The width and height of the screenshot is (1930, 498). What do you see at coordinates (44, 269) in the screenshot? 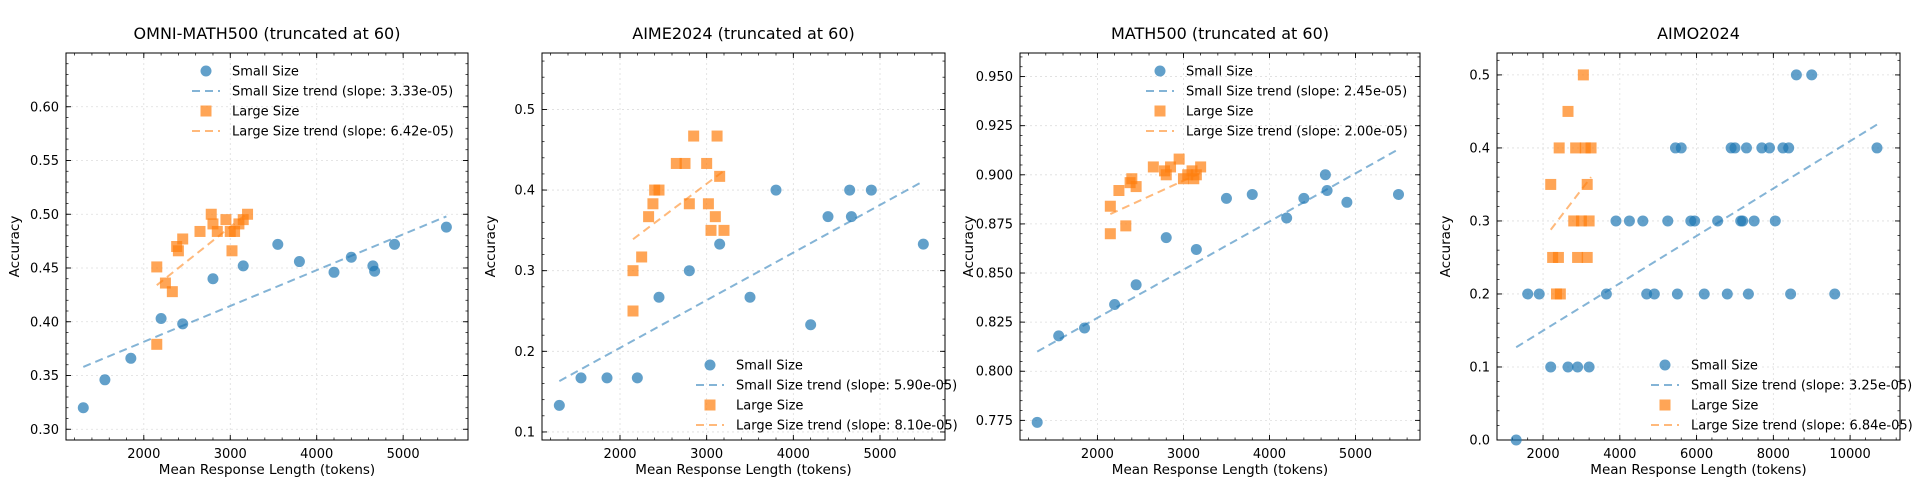
I see `y-tick-label: 0.45` at bounding box center [44, 269].